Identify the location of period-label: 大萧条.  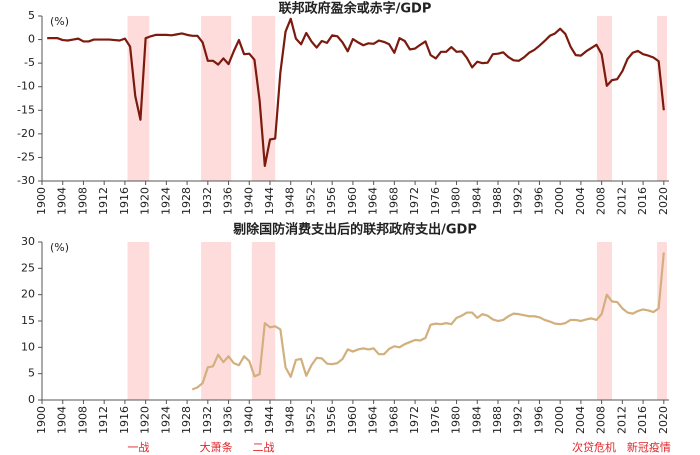
(216, 447).